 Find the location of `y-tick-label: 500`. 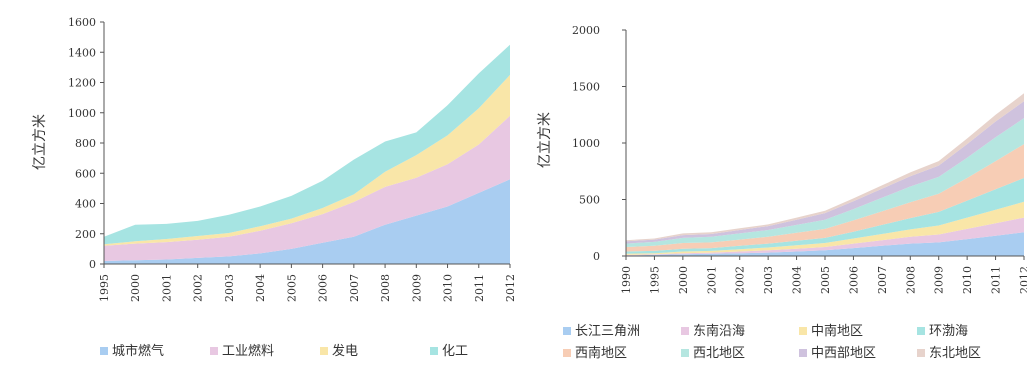

y-tick-label: 500 is located at coordinates (589, 200).